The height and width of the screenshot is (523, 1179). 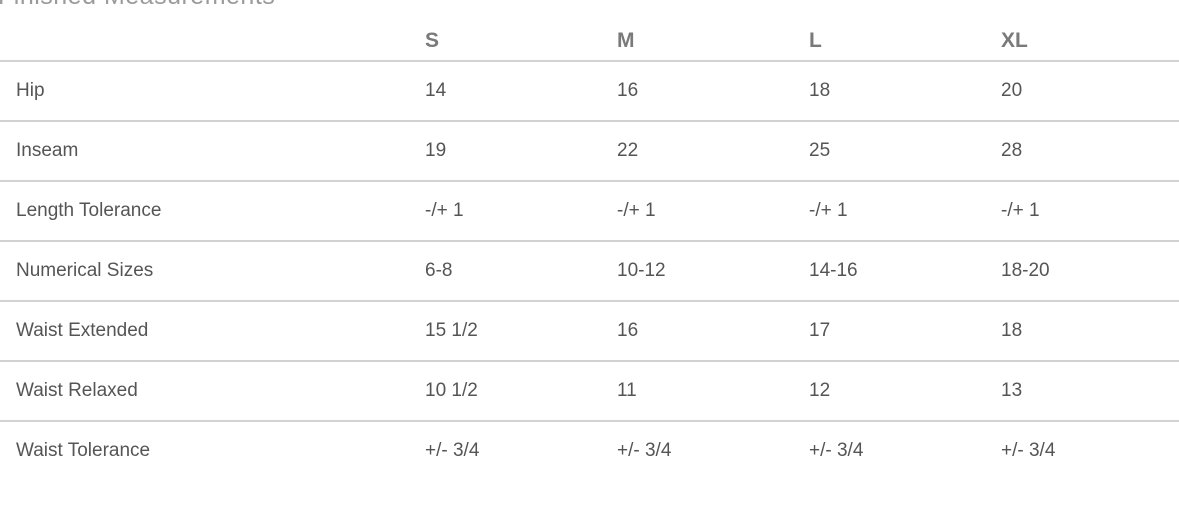 I want to click on table-row: Waist Extended 15 1/2 16 17 18, so click(x=589, y=332).